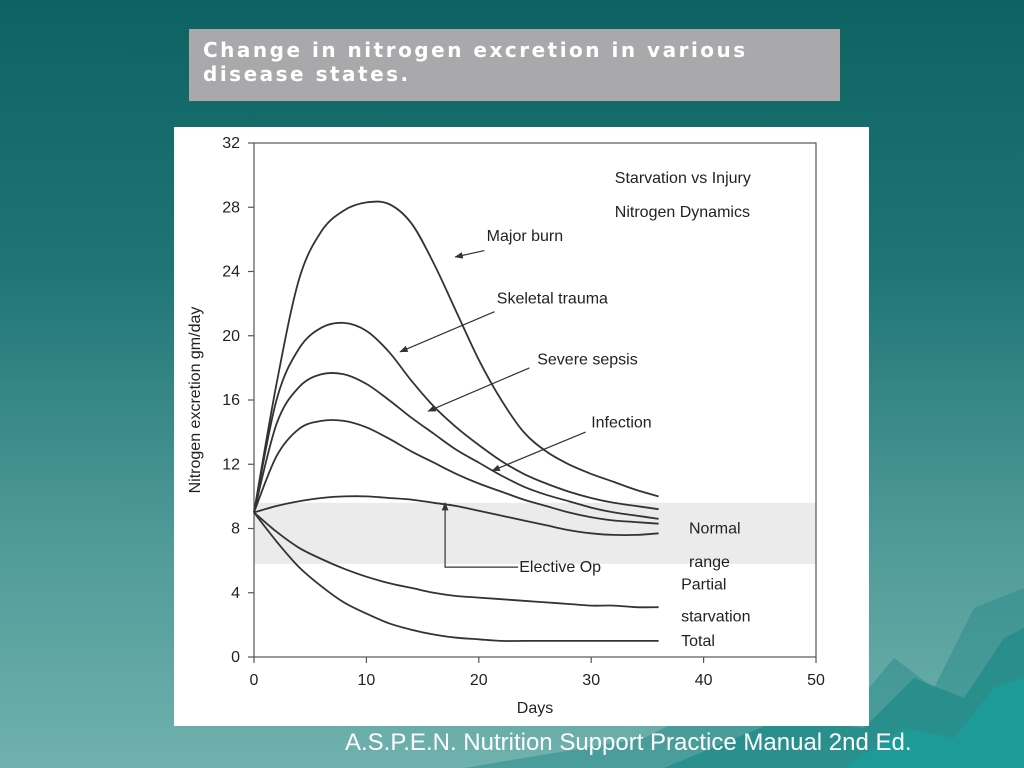  I want to click on x-tick-label: 0, so click(254, 680).